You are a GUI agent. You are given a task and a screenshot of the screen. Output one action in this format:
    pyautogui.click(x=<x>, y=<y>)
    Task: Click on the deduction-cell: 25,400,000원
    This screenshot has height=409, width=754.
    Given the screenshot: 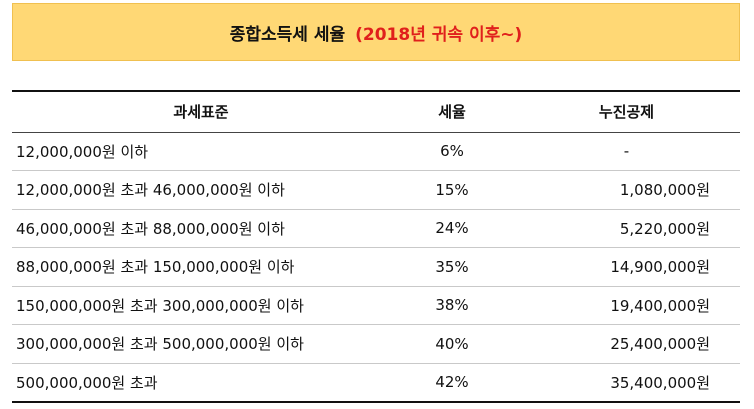 What is the action you would take?
    pyautogui.click(x=660, y=344)
    